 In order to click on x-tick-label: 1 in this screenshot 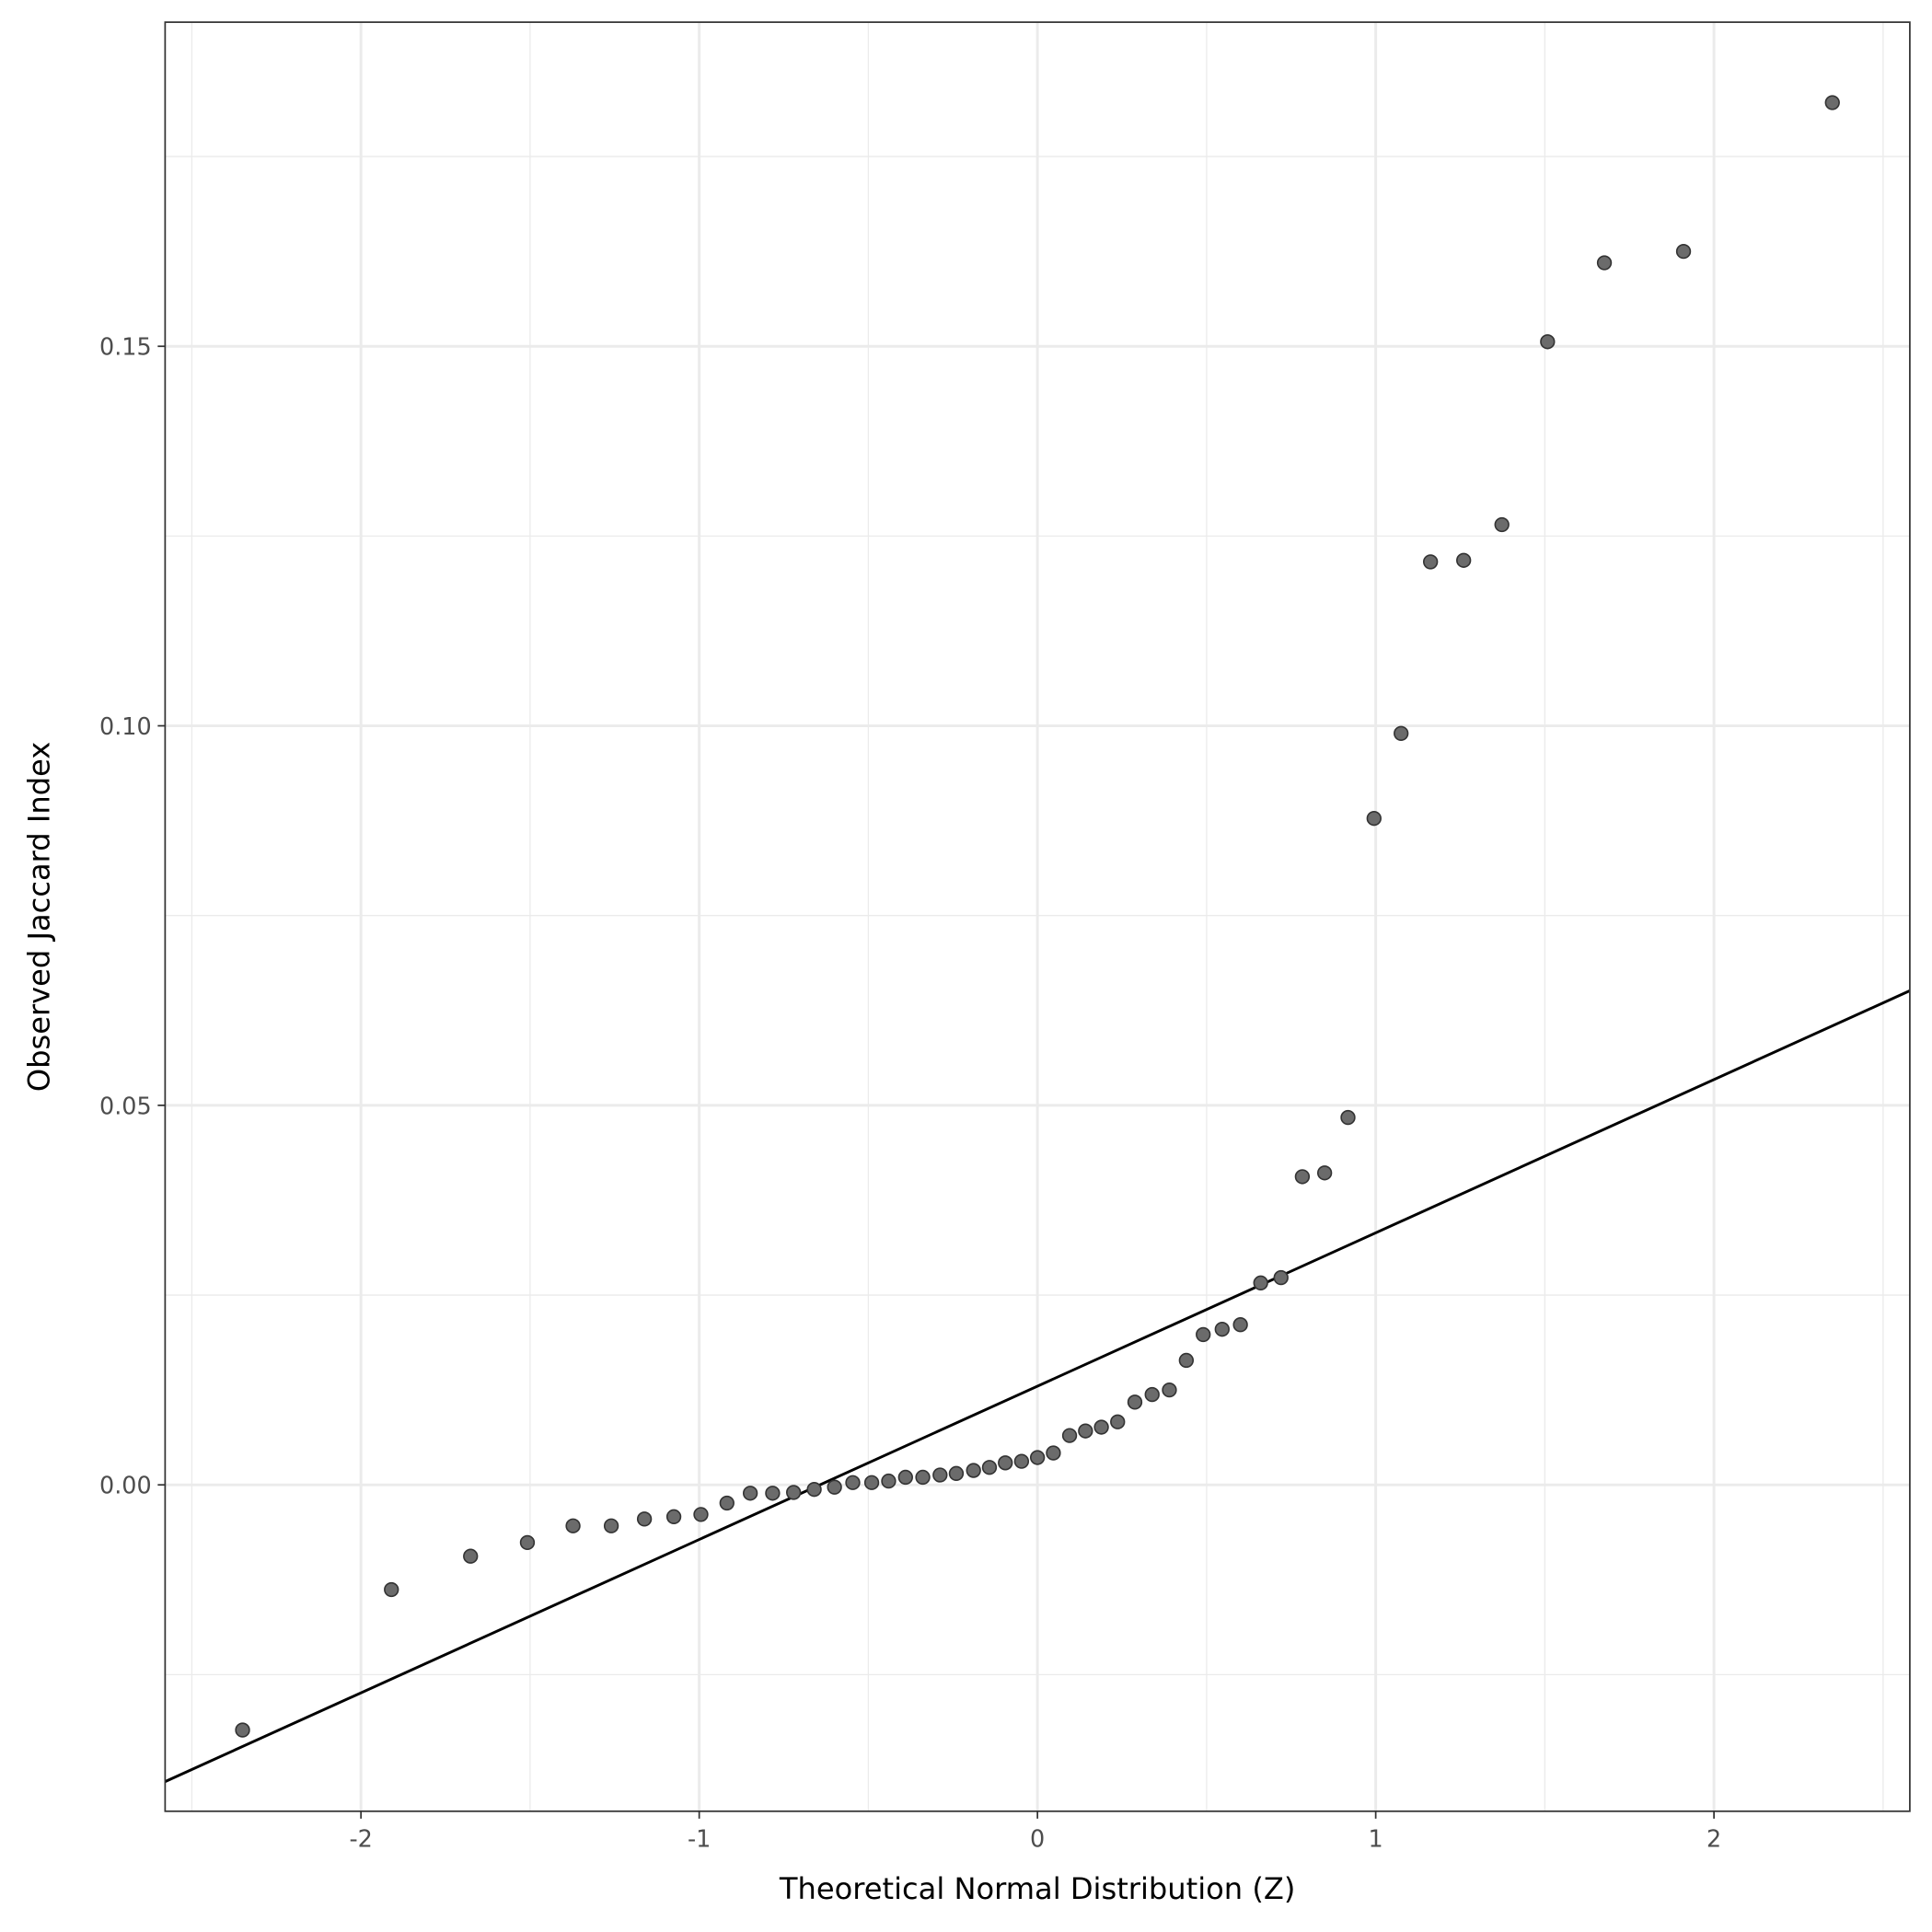, I will do `click(1376, 1839)`.